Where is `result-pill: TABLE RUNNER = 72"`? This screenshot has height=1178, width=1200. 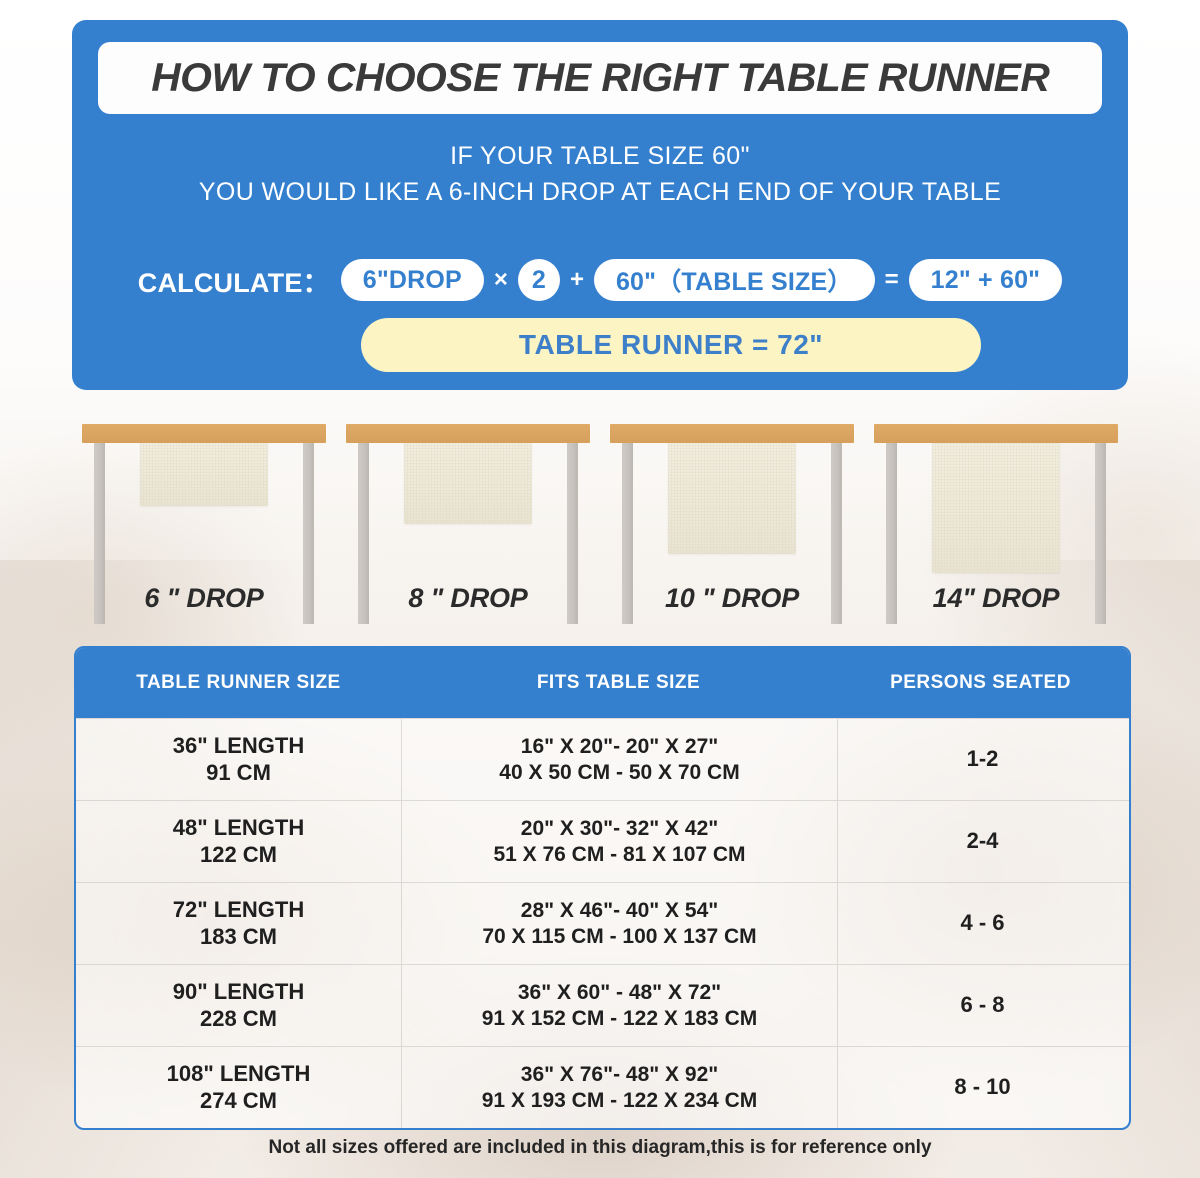
result-pill: TABLE RUNNER = 72" is located at coordinates (671, 345).